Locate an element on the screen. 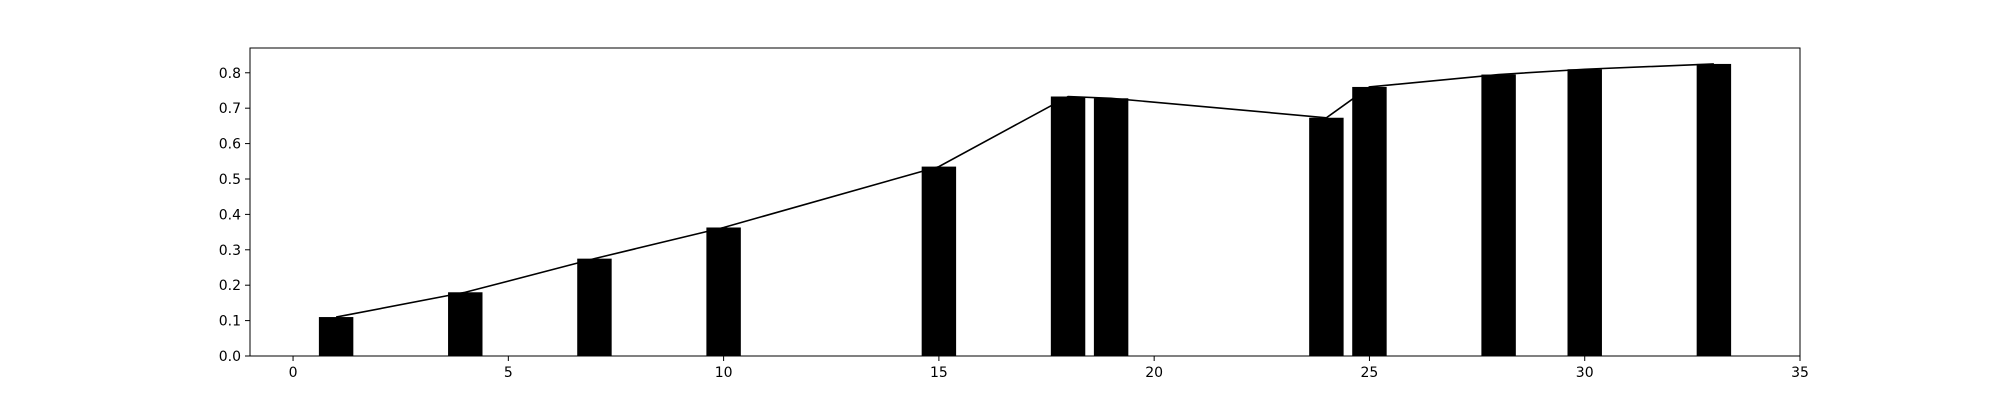  y-tick-label: 0.0 is located at coordinates (230, 357).